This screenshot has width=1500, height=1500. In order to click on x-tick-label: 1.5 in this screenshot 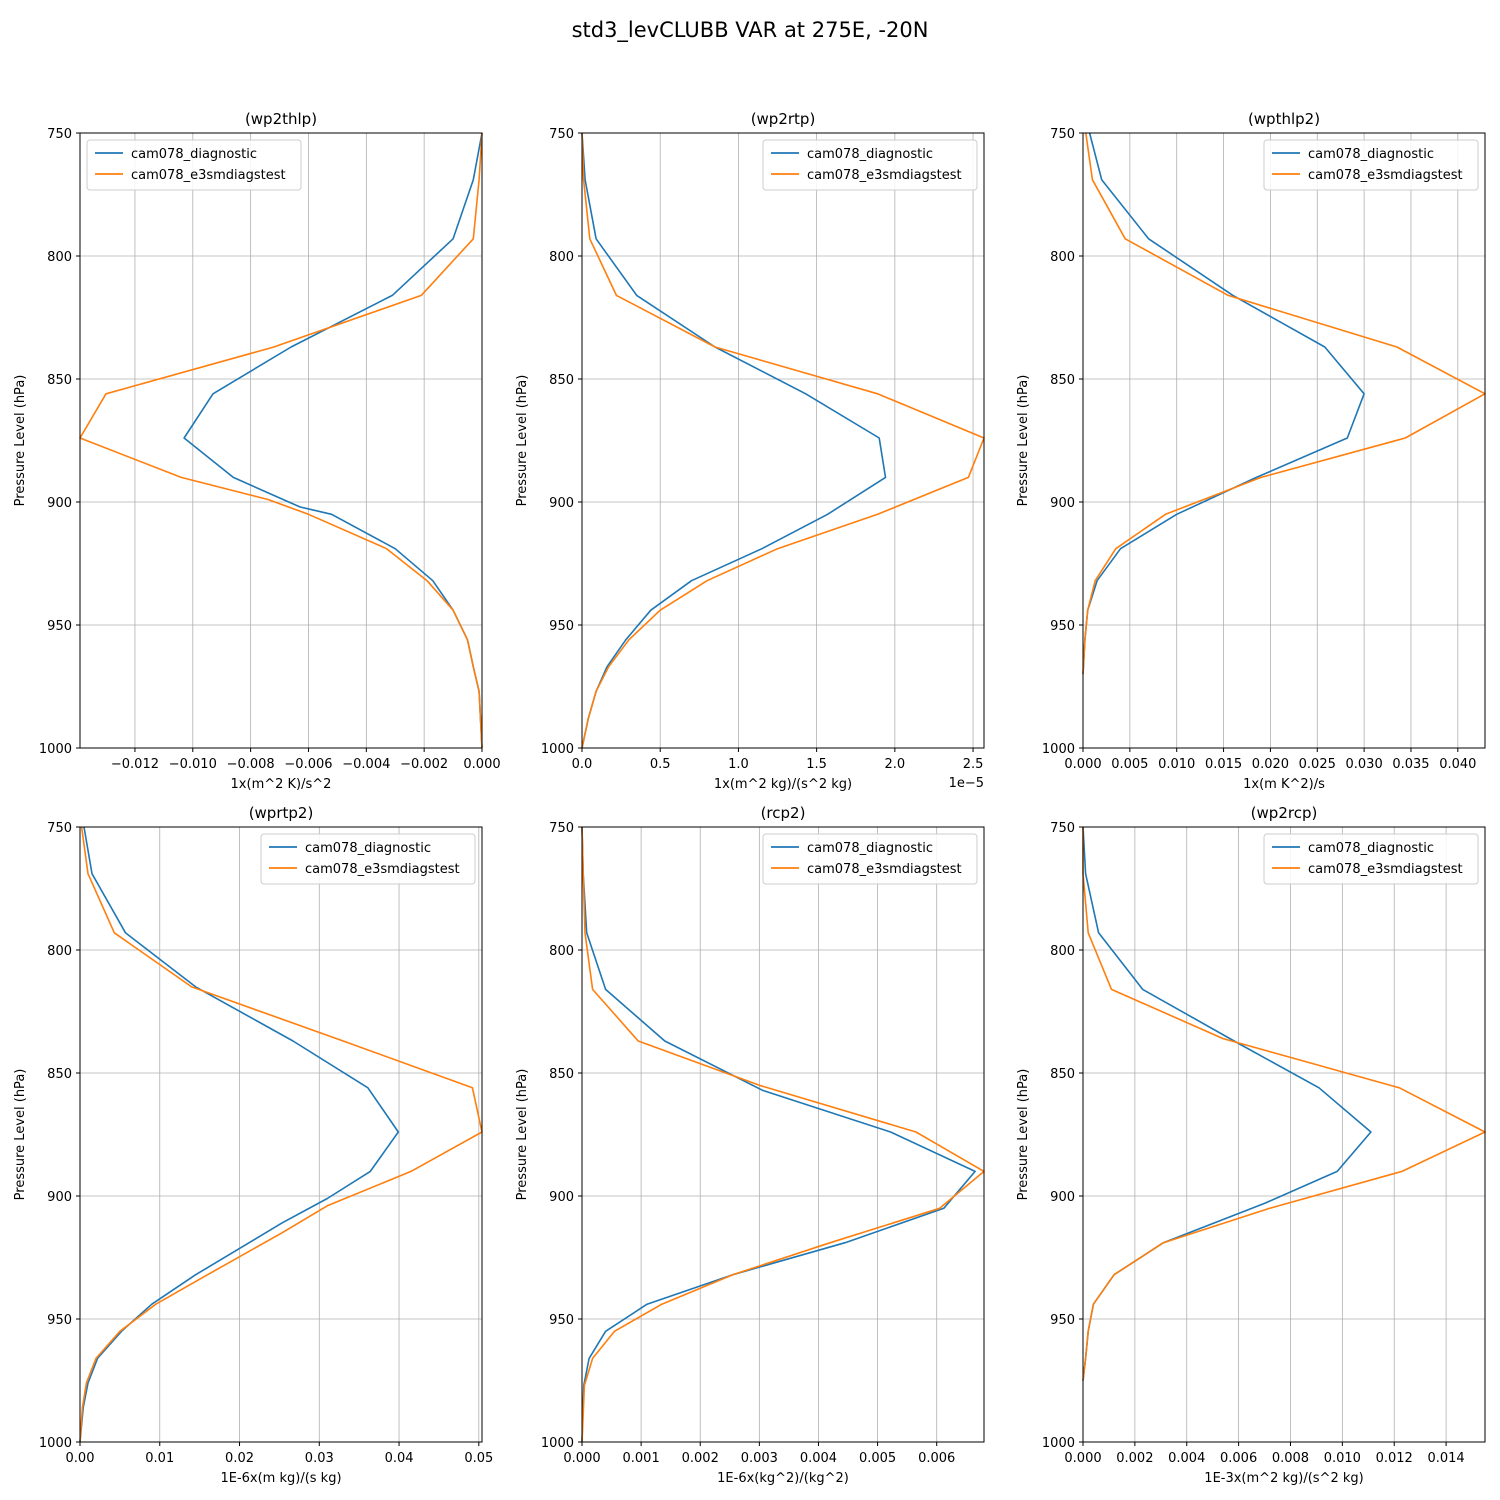, I will do `click(816, 764)`.